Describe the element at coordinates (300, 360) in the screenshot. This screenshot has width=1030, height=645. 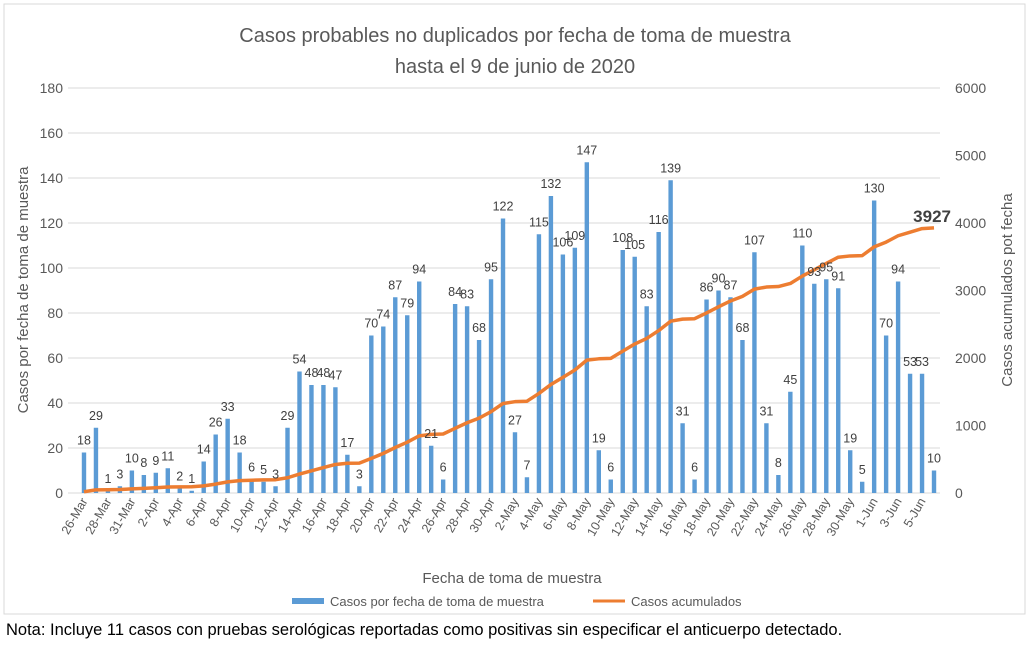
I see `bar-data-label: 54` at that location.